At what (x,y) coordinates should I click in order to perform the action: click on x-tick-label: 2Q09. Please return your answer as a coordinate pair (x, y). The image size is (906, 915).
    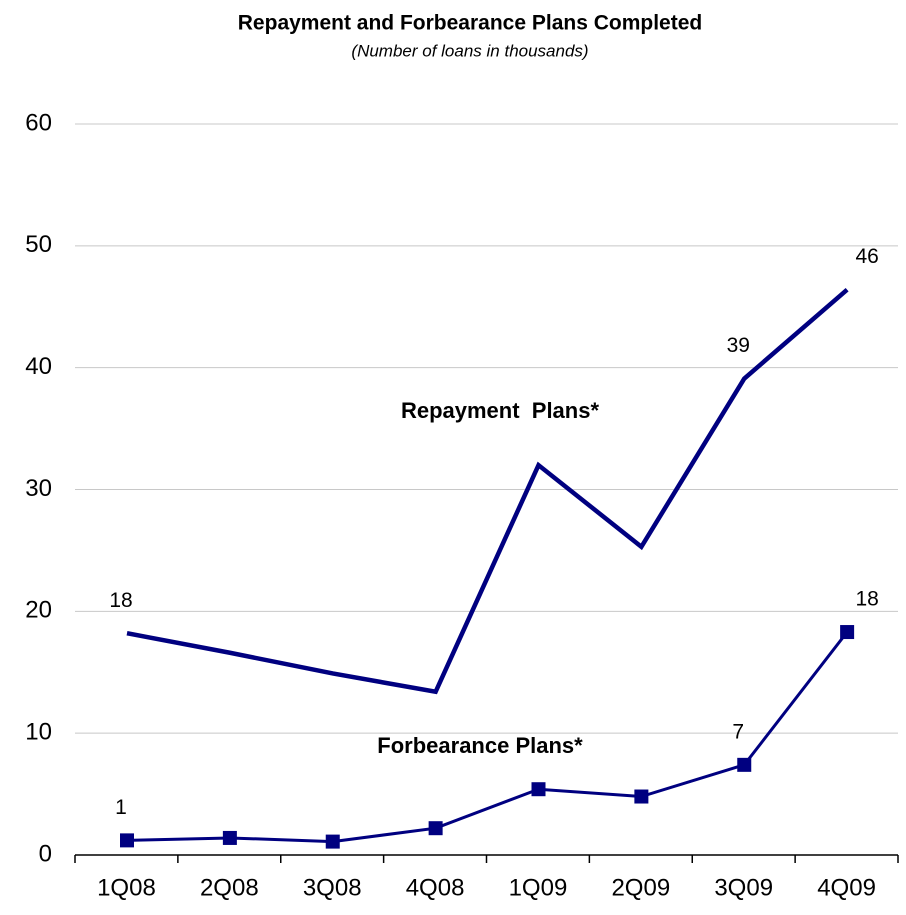
    Looking at the image, I should click on (640, 887).